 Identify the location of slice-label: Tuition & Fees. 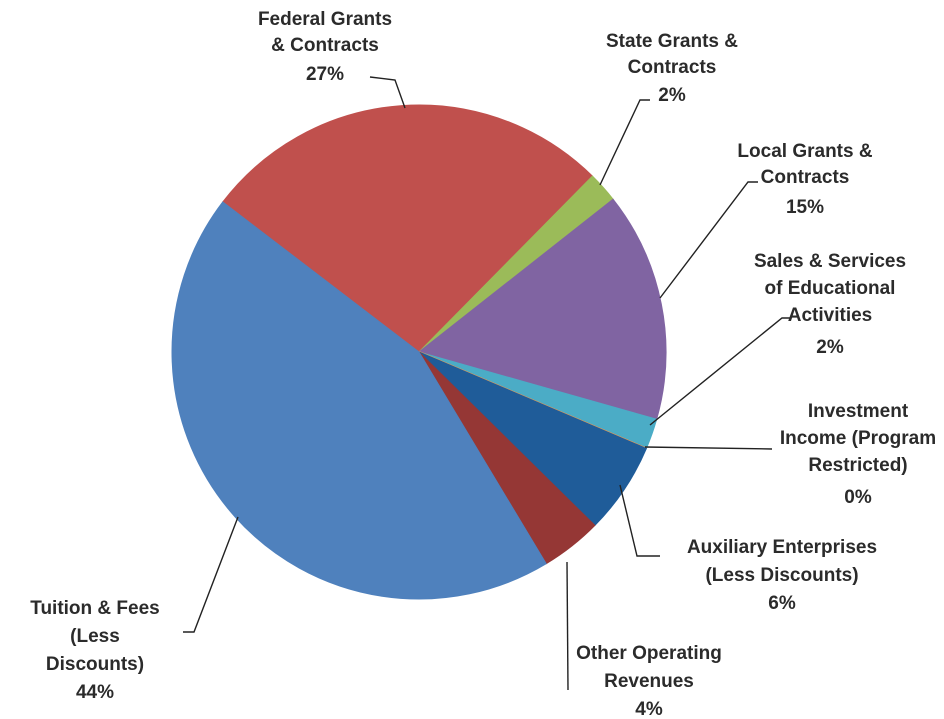
(94, 608).